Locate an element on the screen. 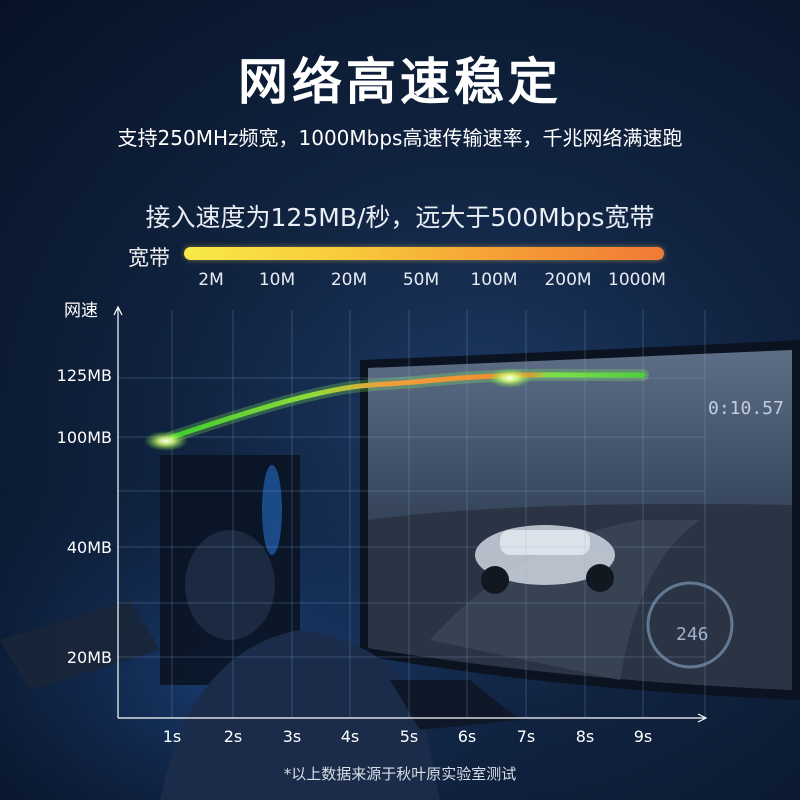 The image size is (800, 800). x-axis-arrow is located at coordinates (702, 718).